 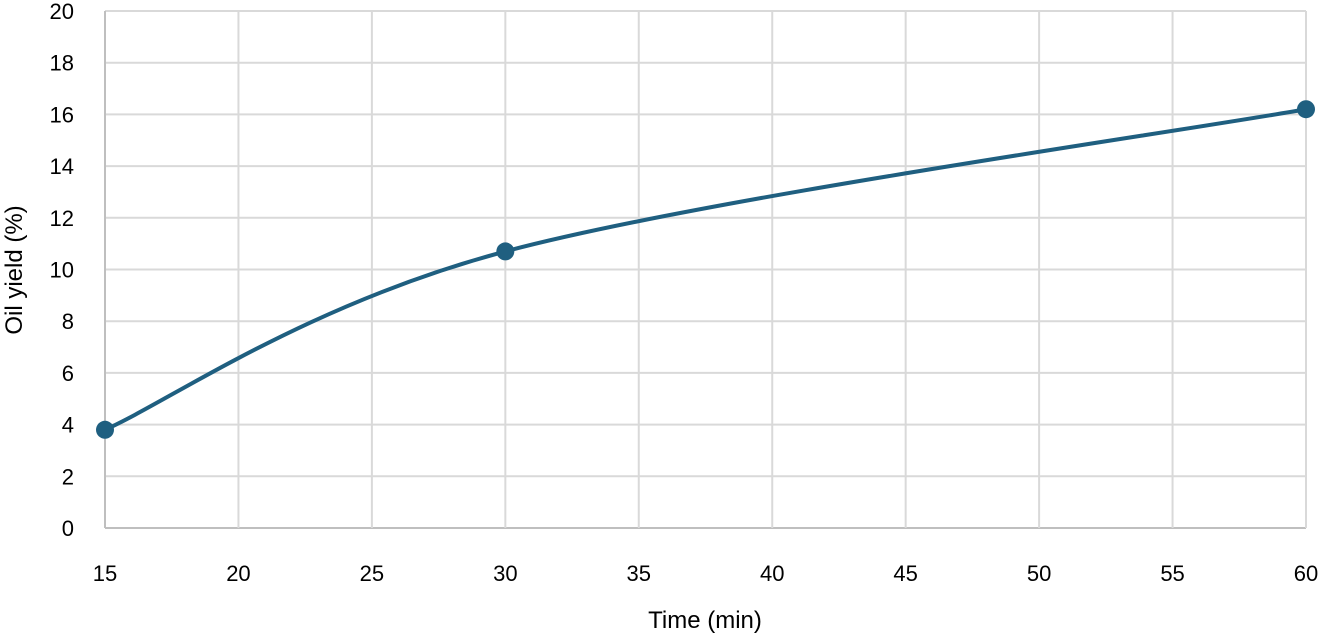 What do you see at coordinates (705, 573) in the screenshot?
I see `x-axis-tick-labels: 15 20 25 30 35 40 45 50 55 60` at bounding box center [705, 573].